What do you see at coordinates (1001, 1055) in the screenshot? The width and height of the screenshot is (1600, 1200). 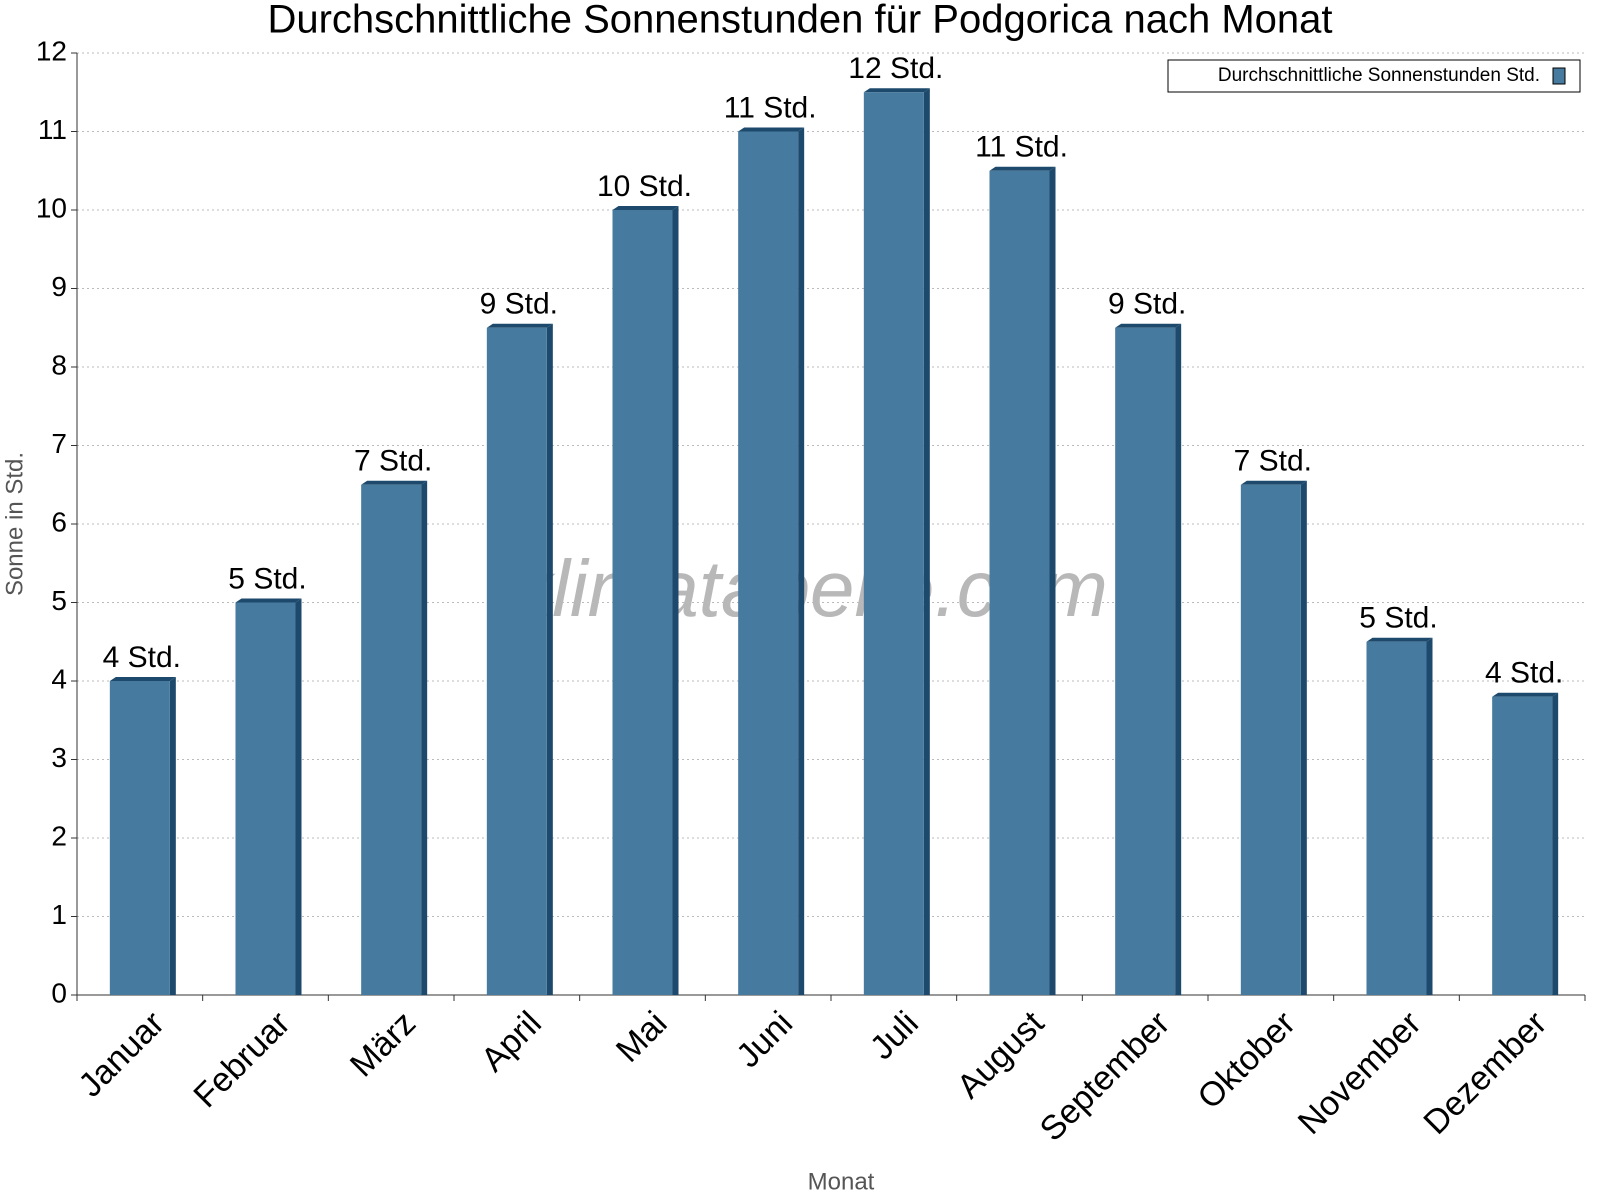 I see `x-tick-label: August` at bounding box center [1001, 1055].